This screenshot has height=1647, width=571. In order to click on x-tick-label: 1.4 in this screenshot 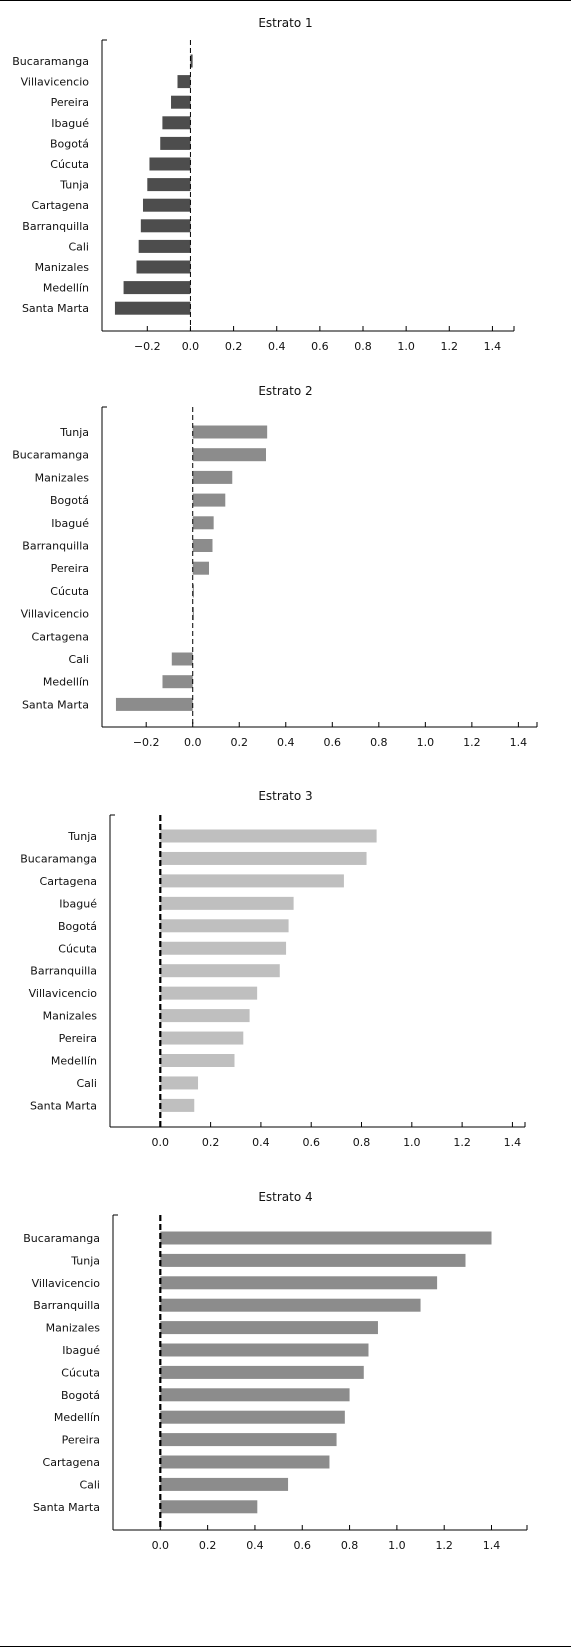, I will do `click(492, 1545)`.